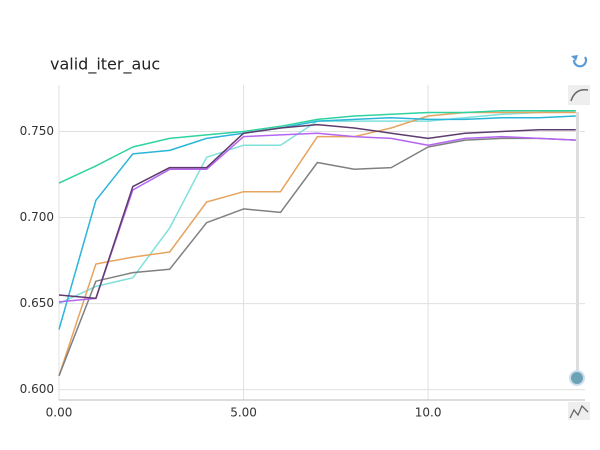  Describe the element at coordinates (577, 245) in the screenshot. I see `slider-track` at that location.